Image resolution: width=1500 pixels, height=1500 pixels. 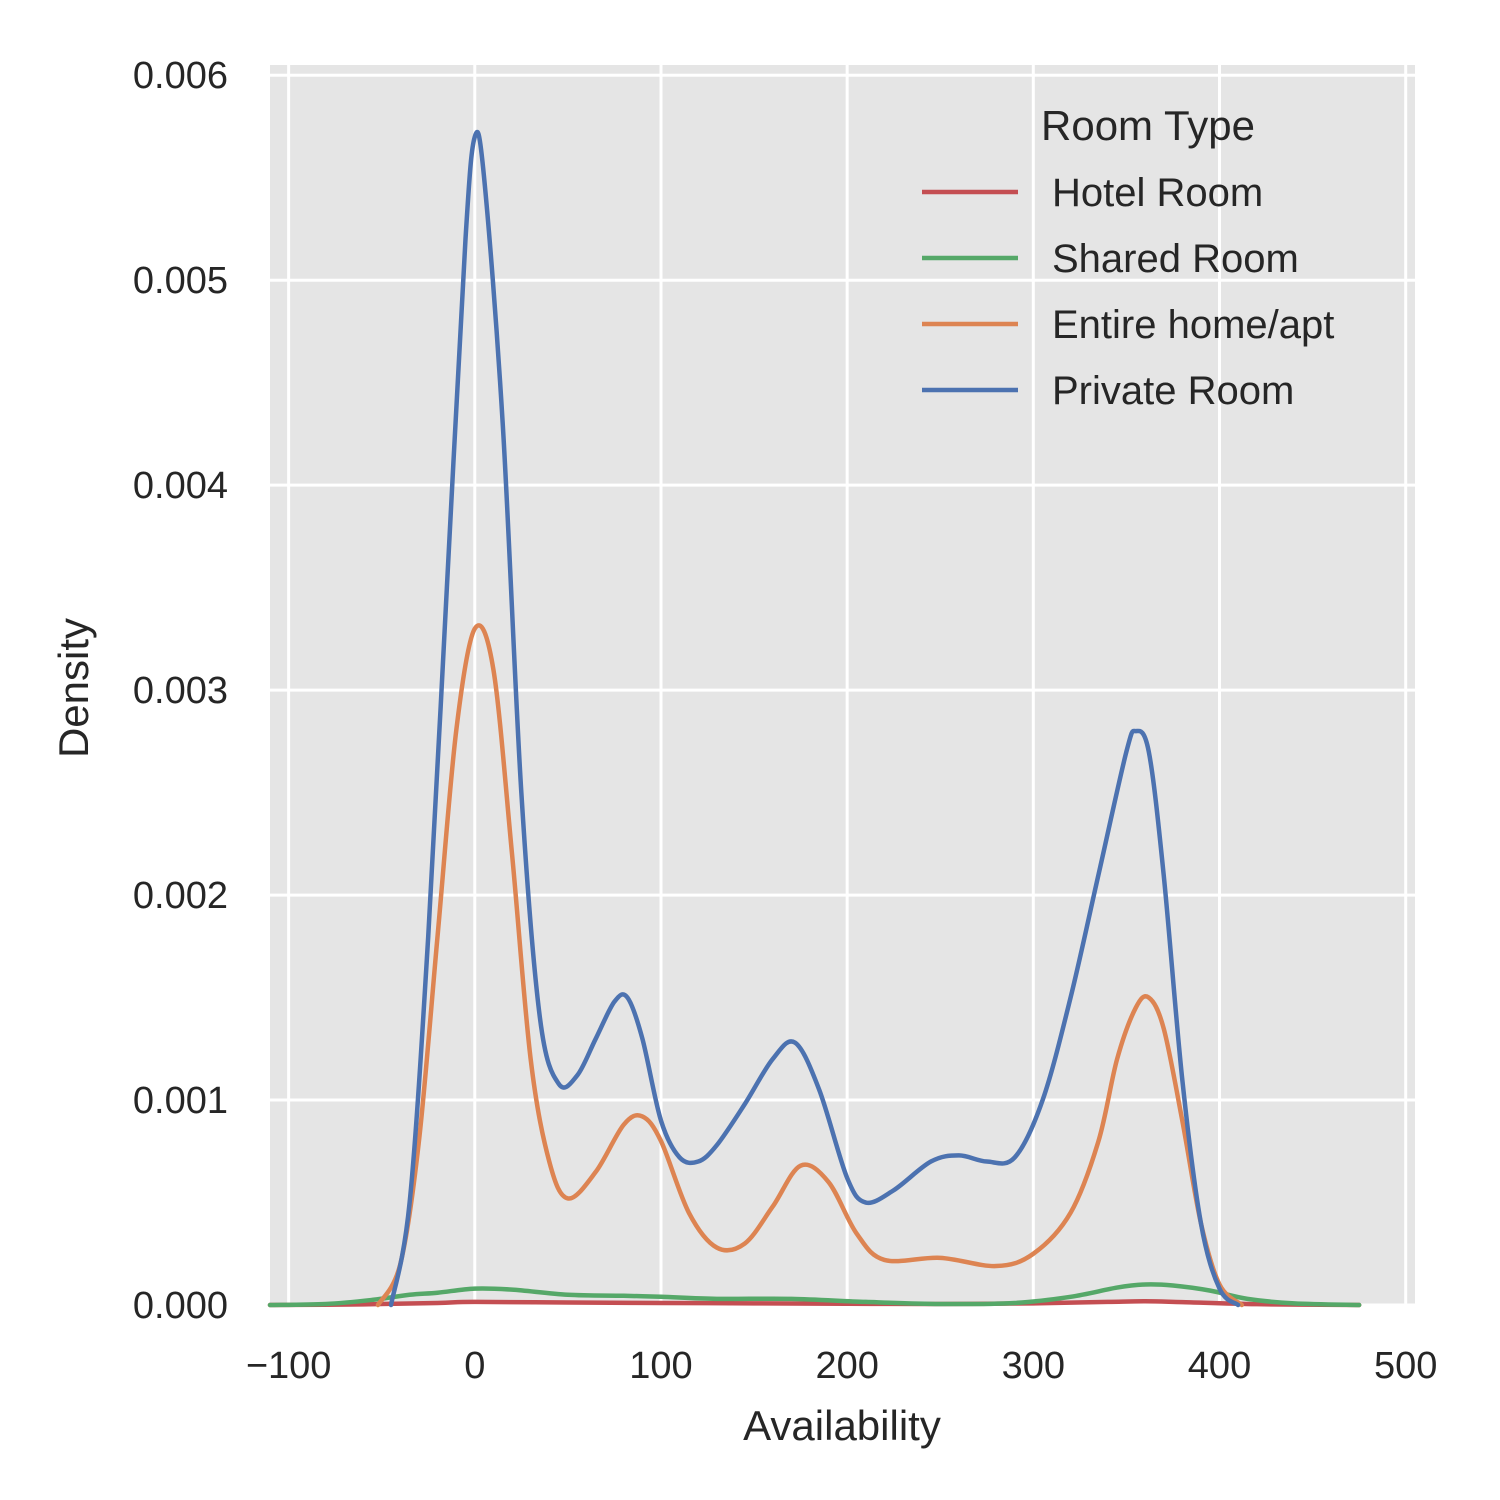 What do you see at coordinates (842, 1425) in the screenshot?
I see `x-axis-label: Availability` at bounding box center [842, 1425].